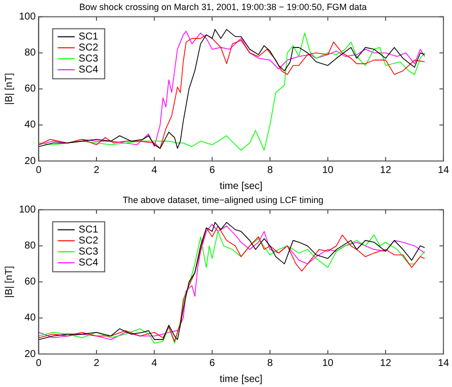  What do you see at coordinates (223, 199) in the screenshot?
I see `chart-title: The above dataset, time−aligned using LCF timing` at bounding box center [223, 199].